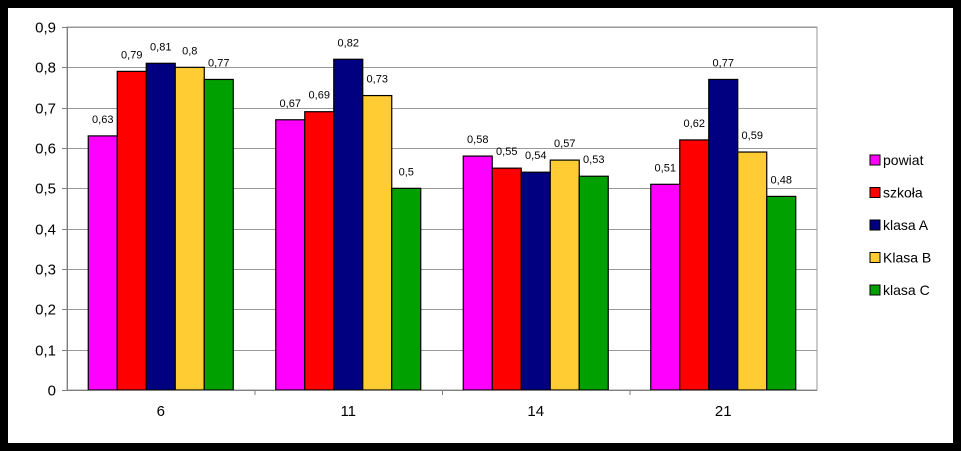 The width and height of the screenshot is (961, 451). Describe the element at coordinates (903, 160) in the screenshot. I see `legend-label: powiat` at that location.